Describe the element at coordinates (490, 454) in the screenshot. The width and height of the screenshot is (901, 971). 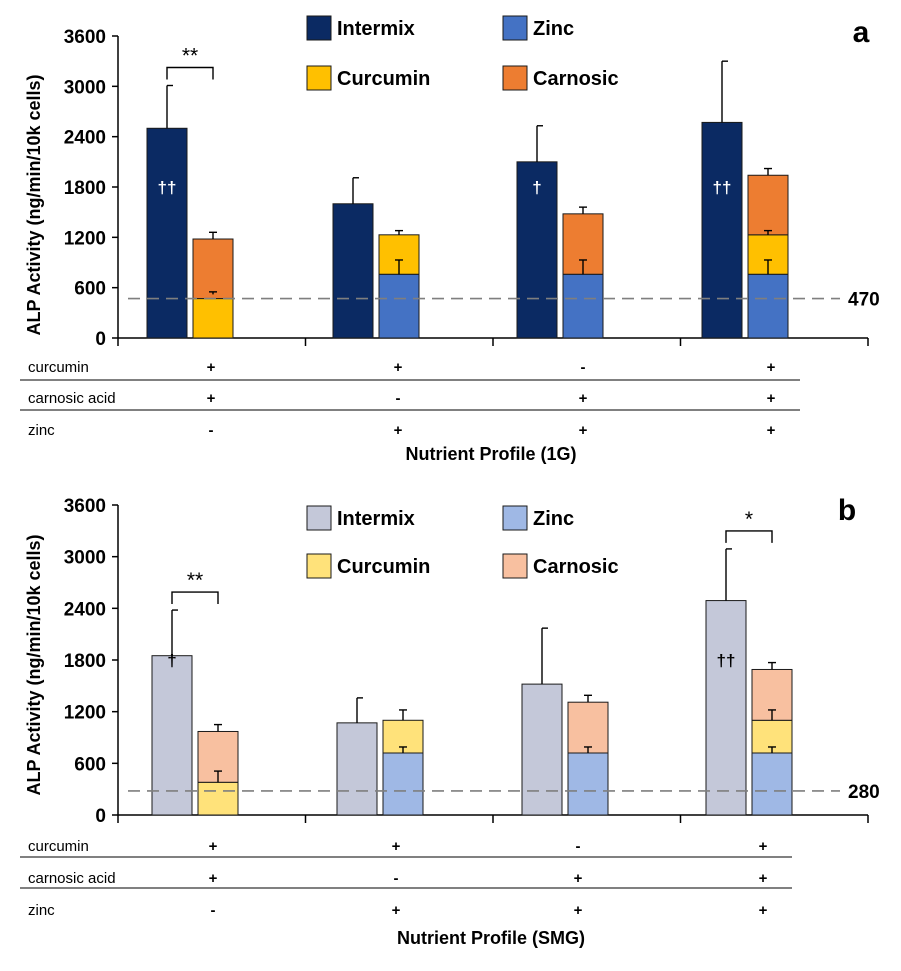
I see `x-axis-label: Nutrient Profile (1G)` at that location.